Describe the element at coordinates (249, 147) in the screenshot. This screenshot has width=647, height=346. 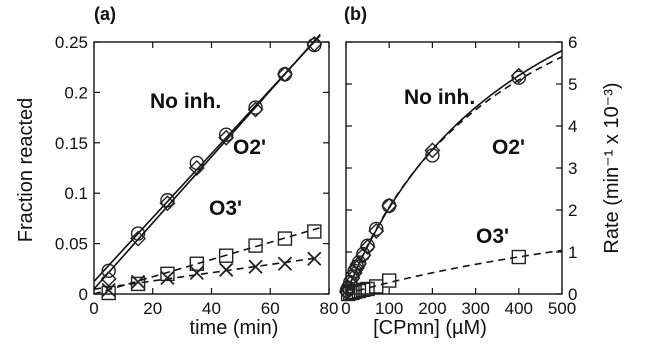
I see `panel-a-annotation-o2: O2'` at that location.